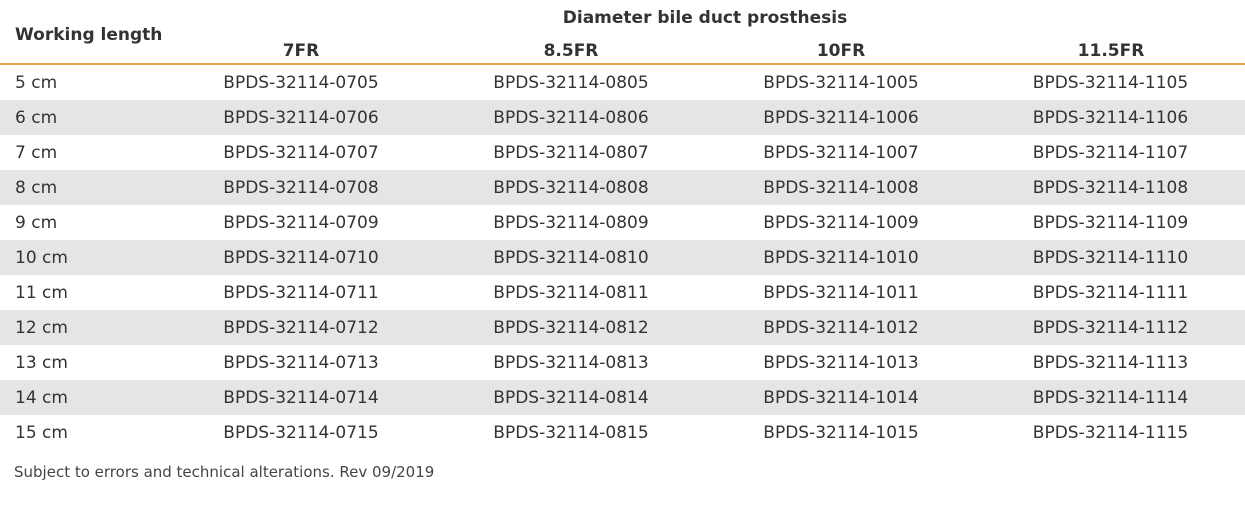 The width and height of the screenshot is (1245, 520). Describe the element at coordinates (841, 292) in the screenshot. I see `product-code-cell: BPDS-32114-1011` at that location.